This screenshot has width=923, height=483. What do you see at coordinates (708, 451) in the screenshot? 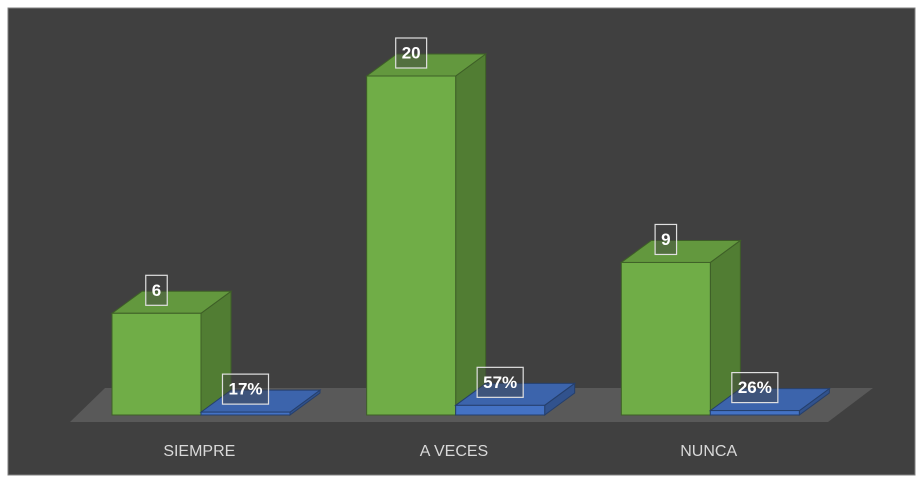
I see `x-tick-label: NUNCA` at bounding box center [708, 451].